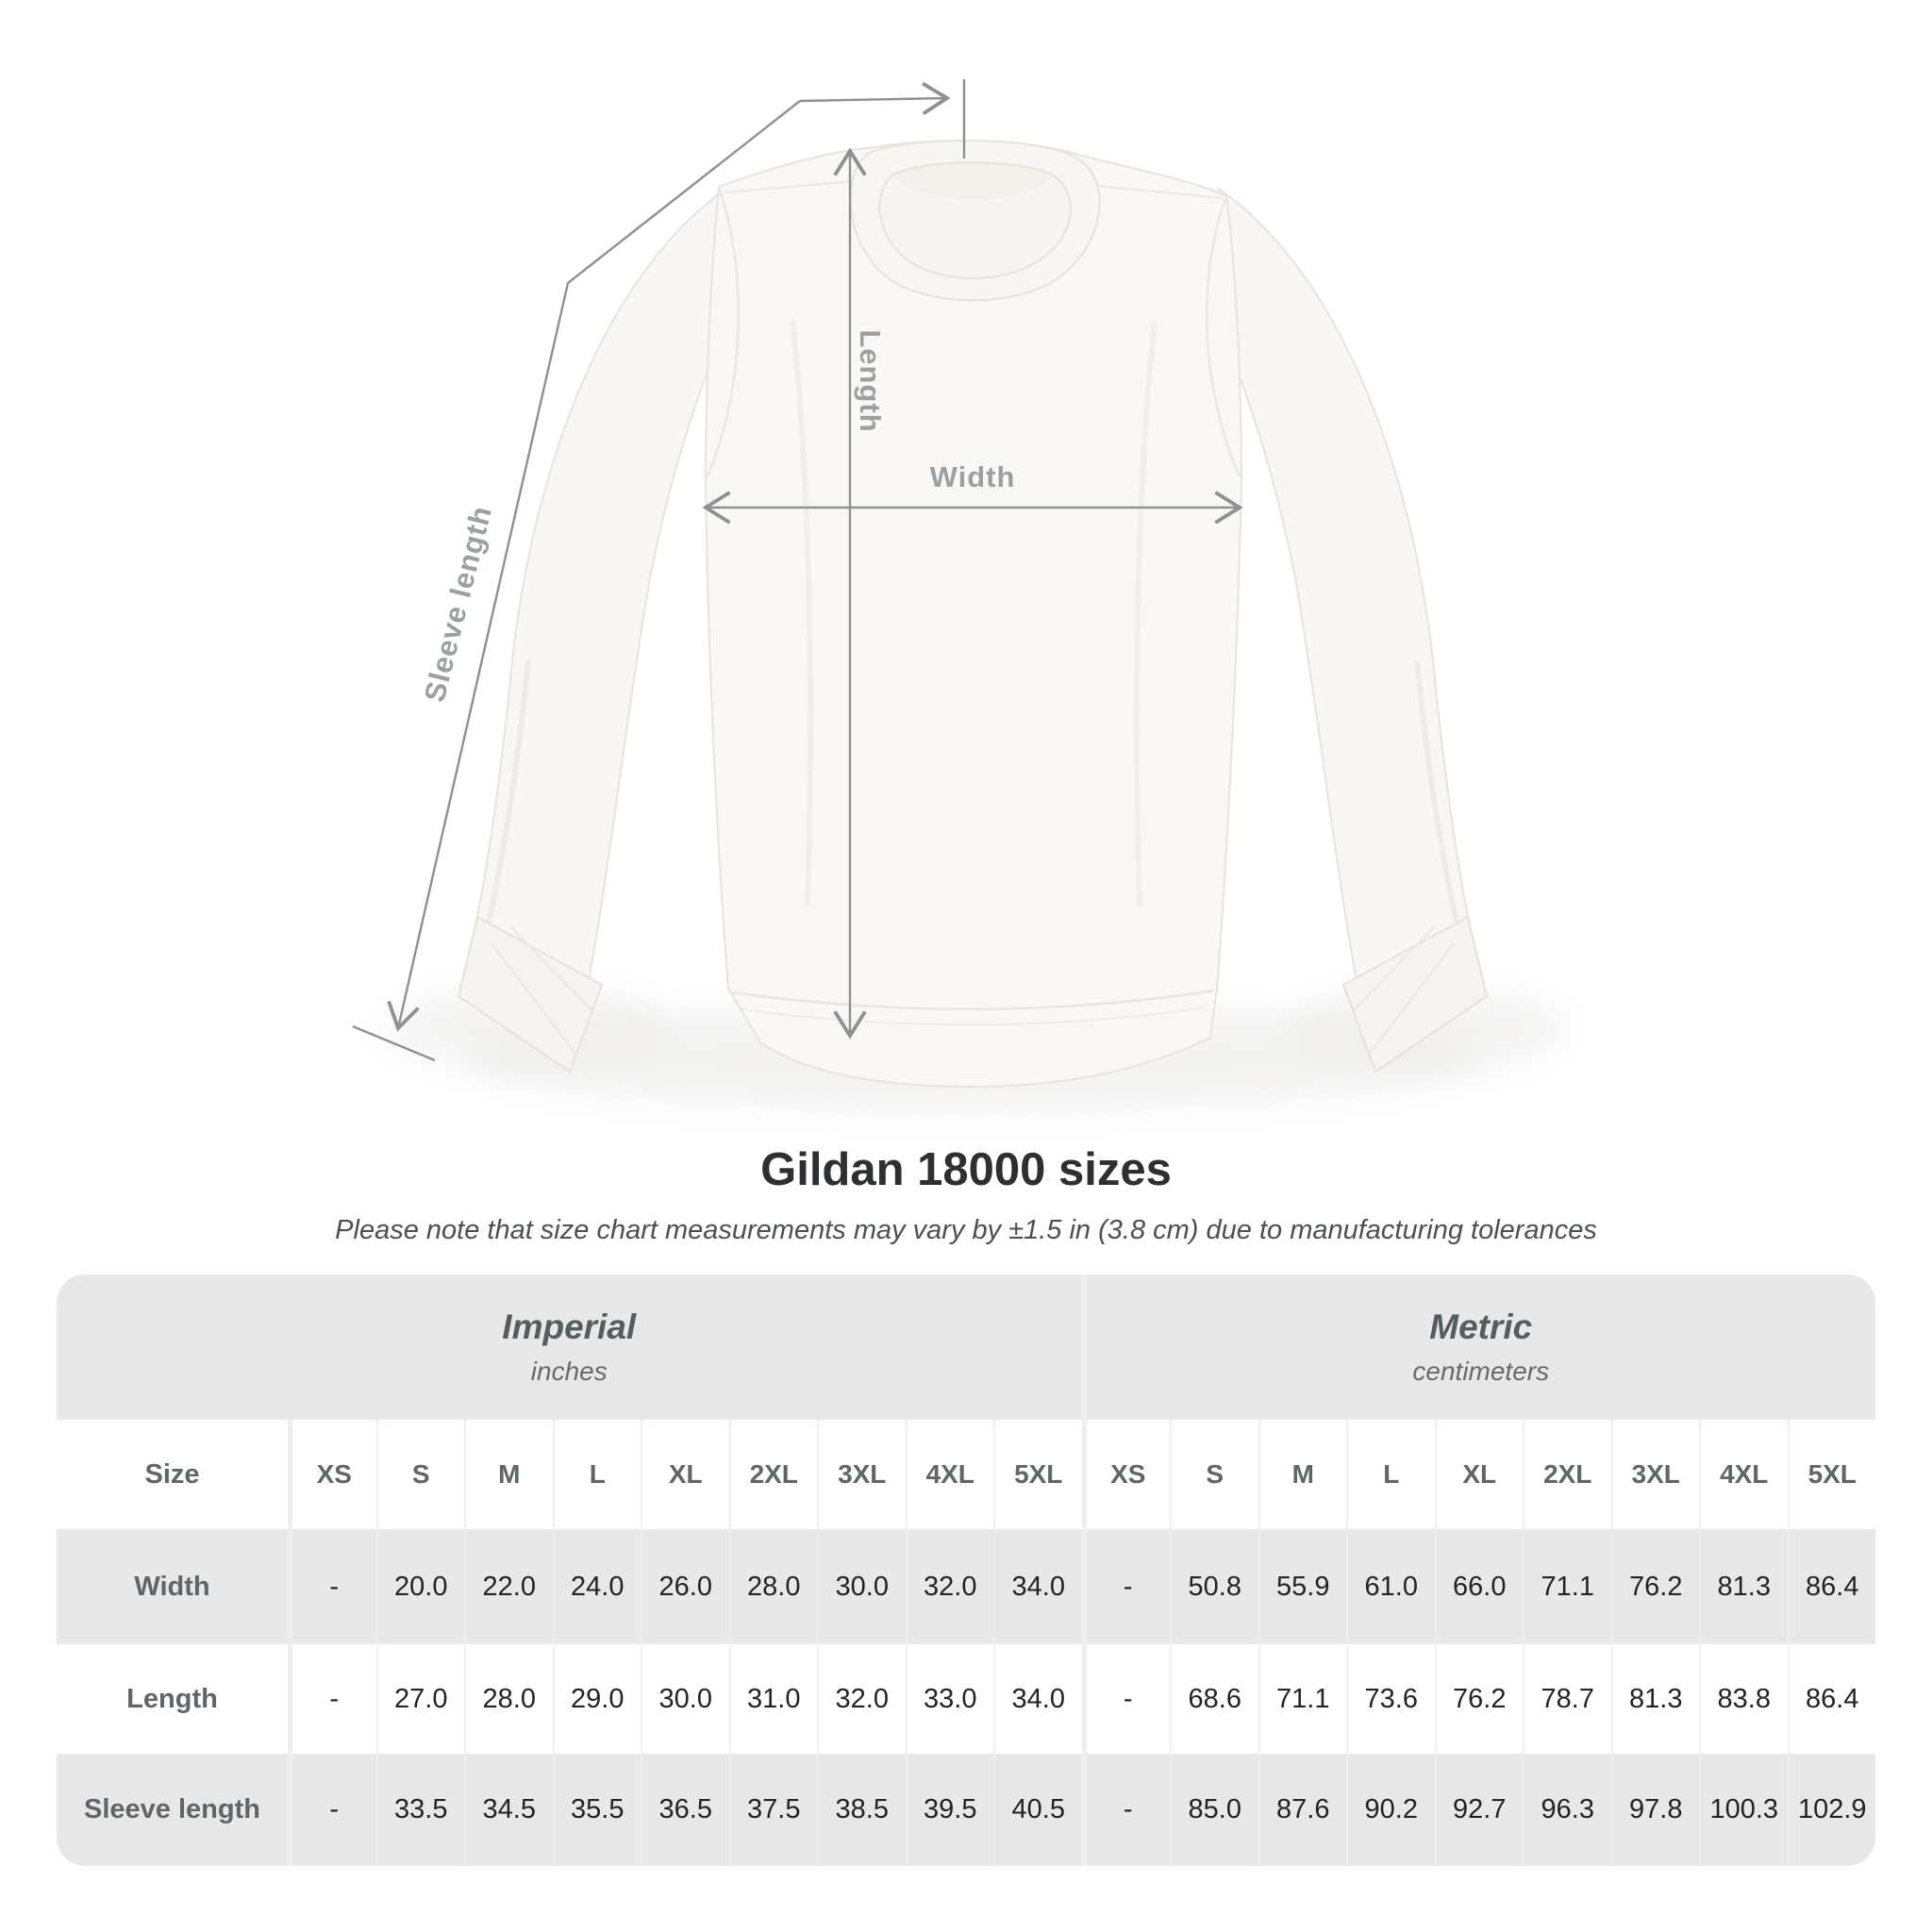  Describe the element at coordinates (394, 1043) in the screenshot. I see `sleeve-end-tick` at that location.